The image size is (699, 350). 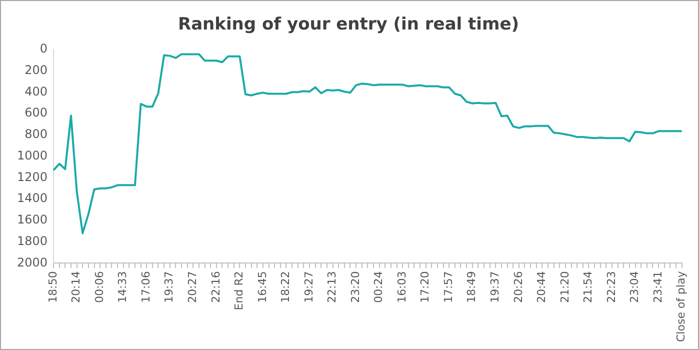 I want to click on x-tick-label: 00:06, so click(x=99, y=287).